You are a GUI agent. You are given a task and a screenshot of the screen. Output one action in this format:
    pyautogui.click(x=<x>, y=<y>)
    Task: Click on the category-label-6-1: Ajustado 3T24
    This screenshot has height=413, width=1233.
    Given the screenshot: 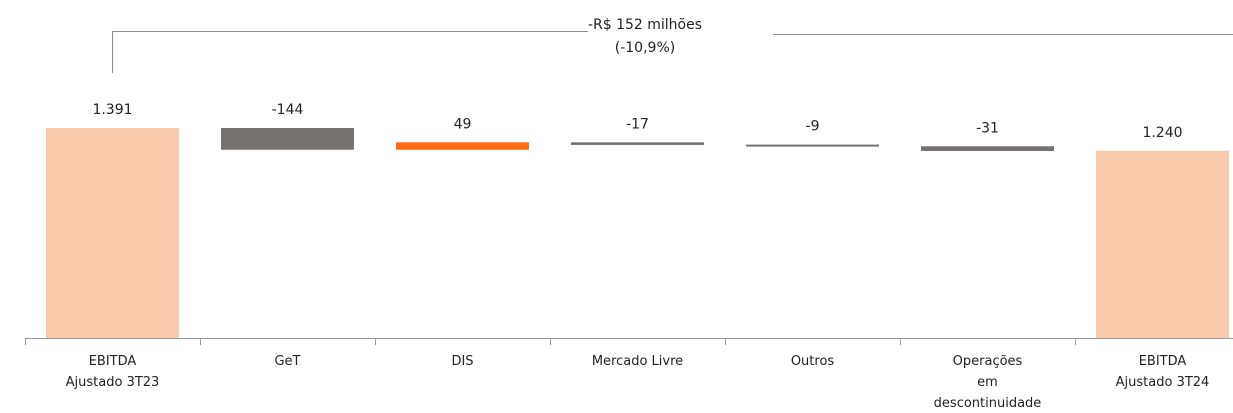 What is the action you would take?
    pyautogui.click(x=1163, y=382)
    